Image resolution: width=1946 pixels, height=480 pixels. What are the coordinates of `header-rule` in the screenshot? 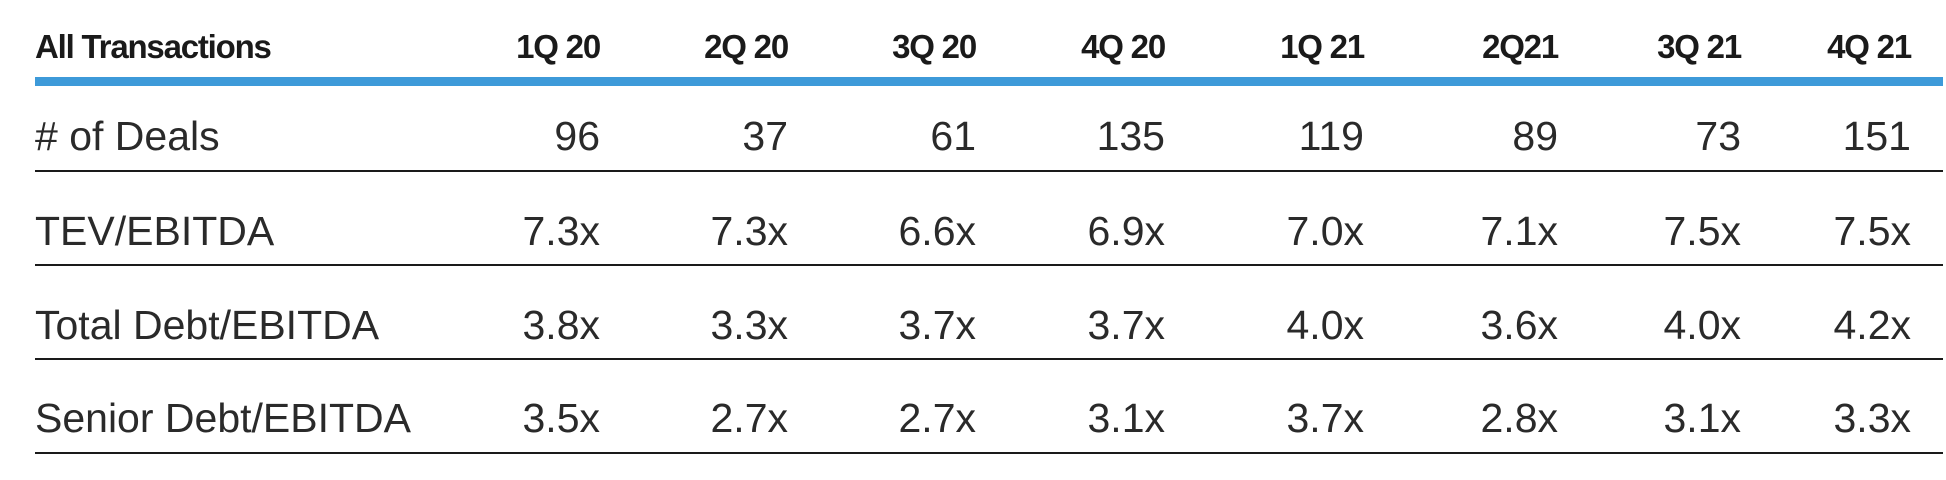 It's located at (989, 81).